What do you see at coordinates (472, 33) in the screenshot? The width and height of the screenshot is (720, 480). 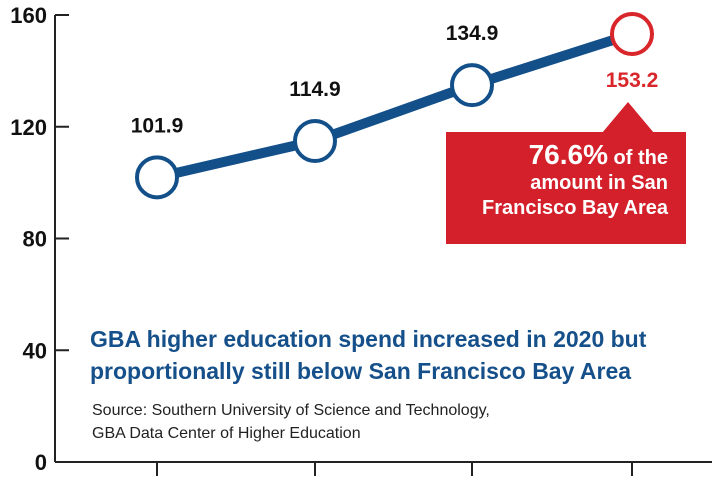 I see `data-label-2: 134.9` at bounding box center [472, 33].